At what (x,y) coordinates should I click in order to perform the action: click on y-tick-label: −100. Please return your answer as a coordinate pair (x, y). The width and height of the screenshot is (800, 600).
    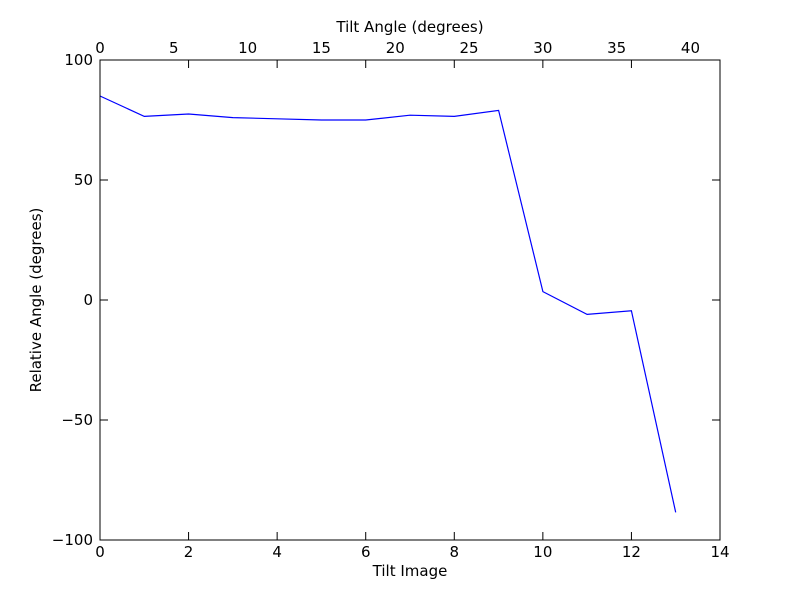
    Looking at the image, I should click on (72, 540).